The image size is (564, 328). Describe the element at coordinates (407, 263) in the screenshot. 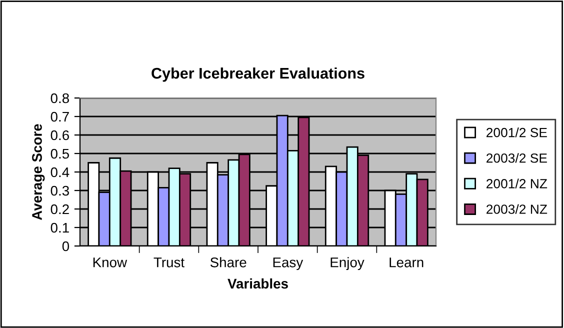

I see `x-tick-label: Learn` at that location.